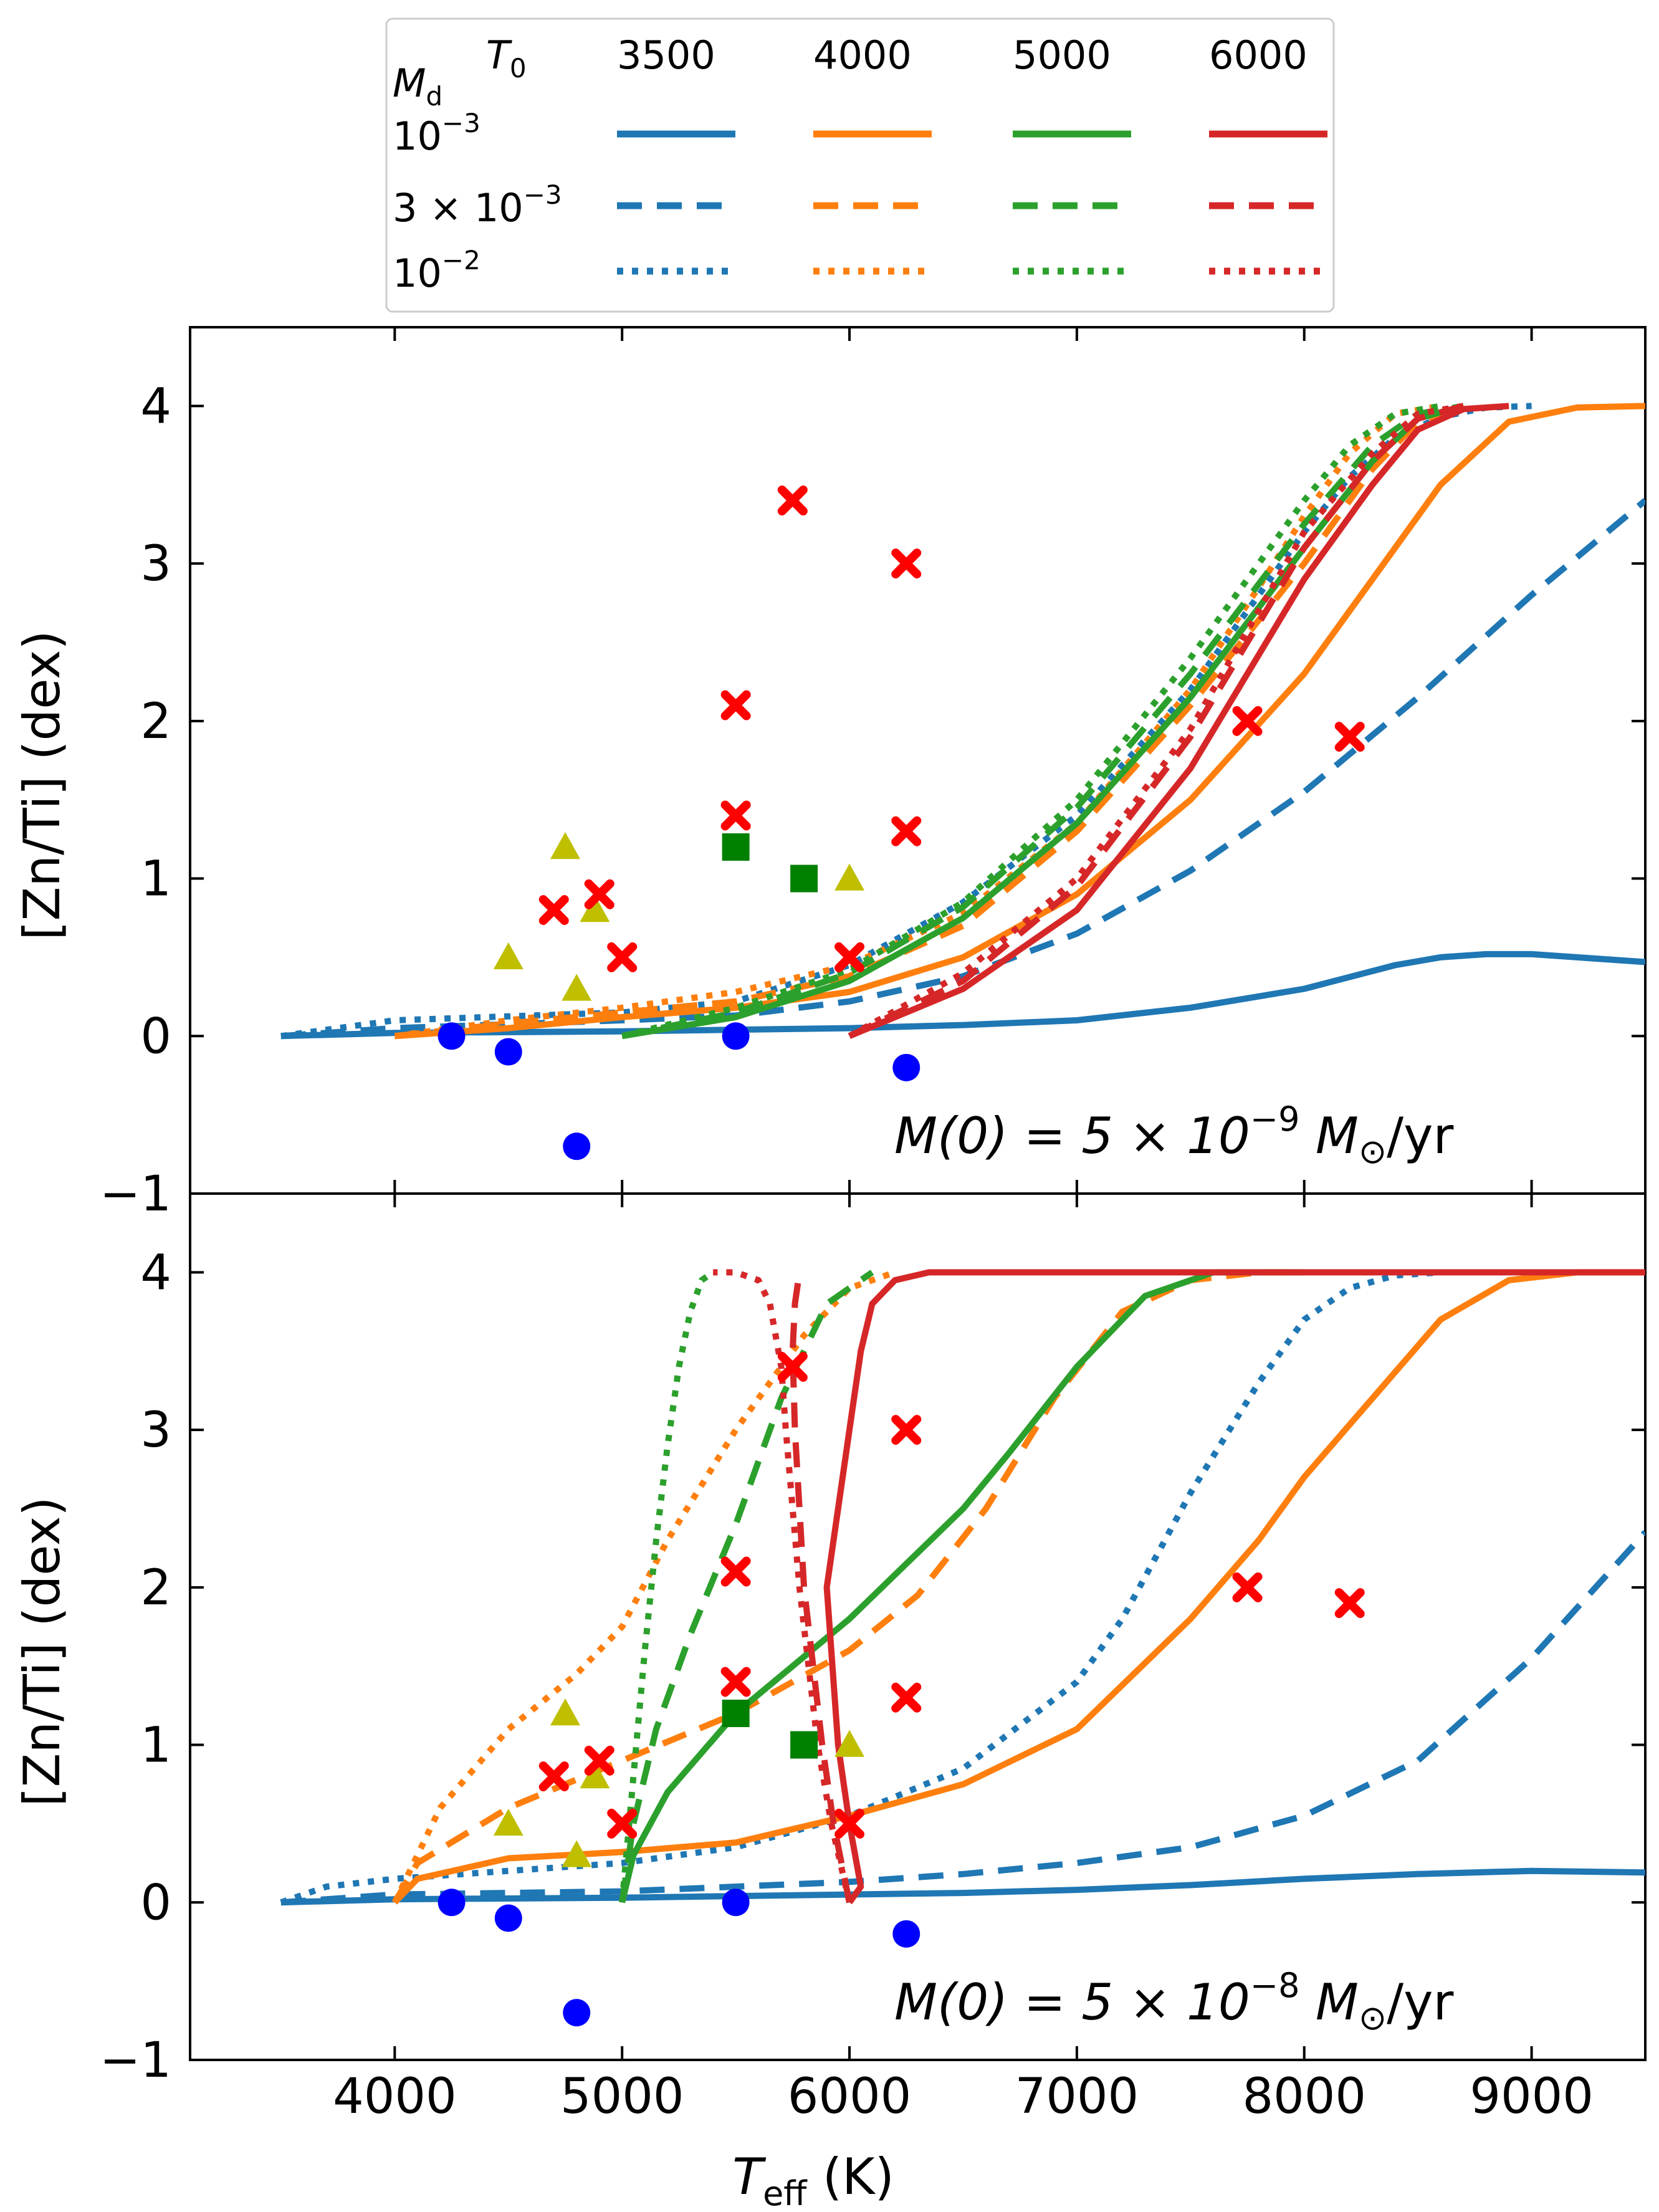 This screenshot has height=2212, width=1659. I want to click on legend-col-6000: 6000, so click(1258, 55).